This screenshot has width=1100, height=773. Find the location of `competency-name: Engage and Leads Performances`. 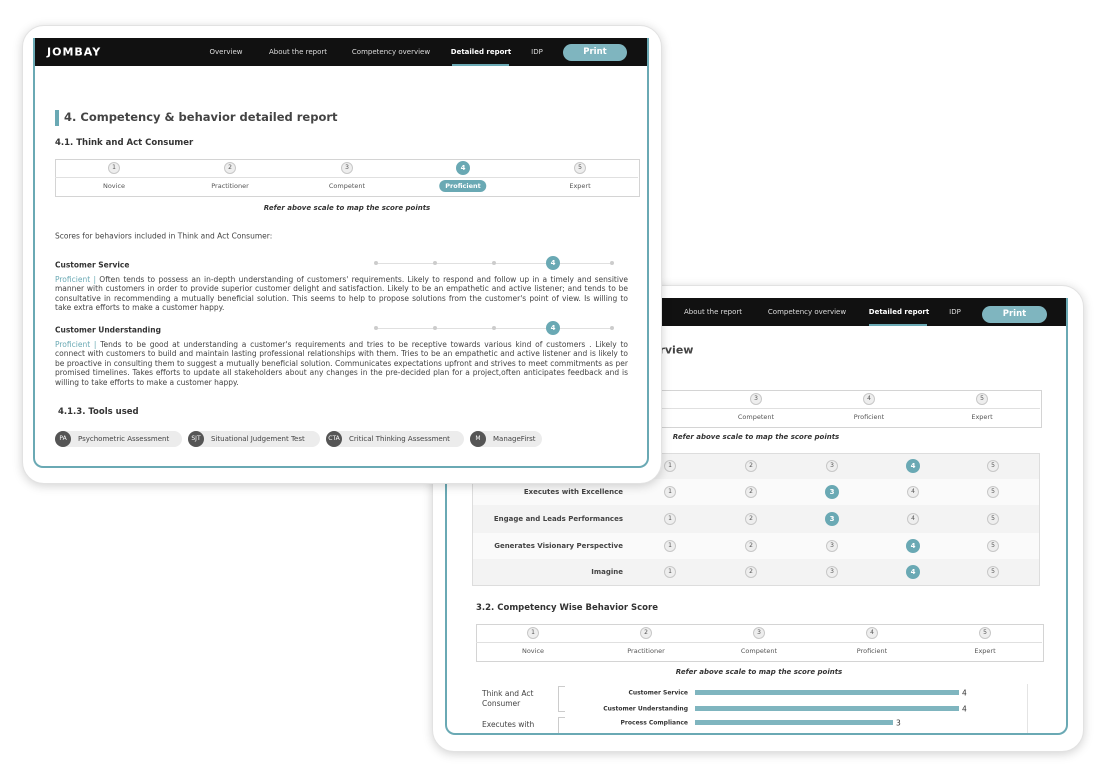

competency-name: Engage and Leads Performances is located at coordinates (558, 519).